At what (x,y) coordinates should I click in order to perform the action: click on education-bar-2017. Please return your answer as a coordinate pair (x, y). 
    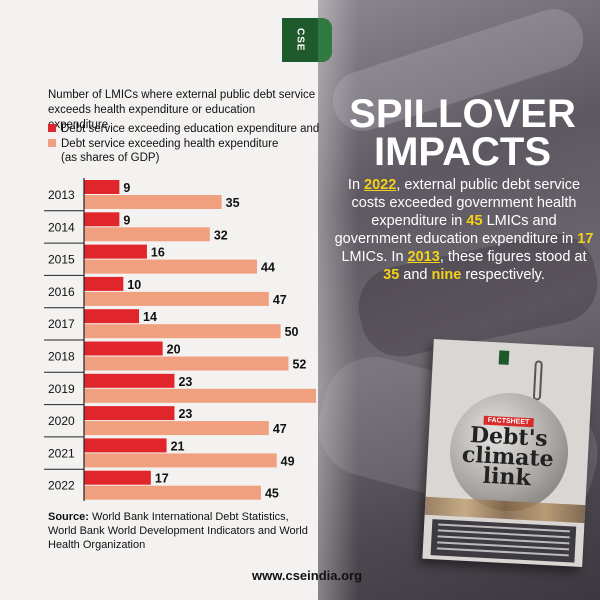
    Looking at the image, I should click on (112, 316).